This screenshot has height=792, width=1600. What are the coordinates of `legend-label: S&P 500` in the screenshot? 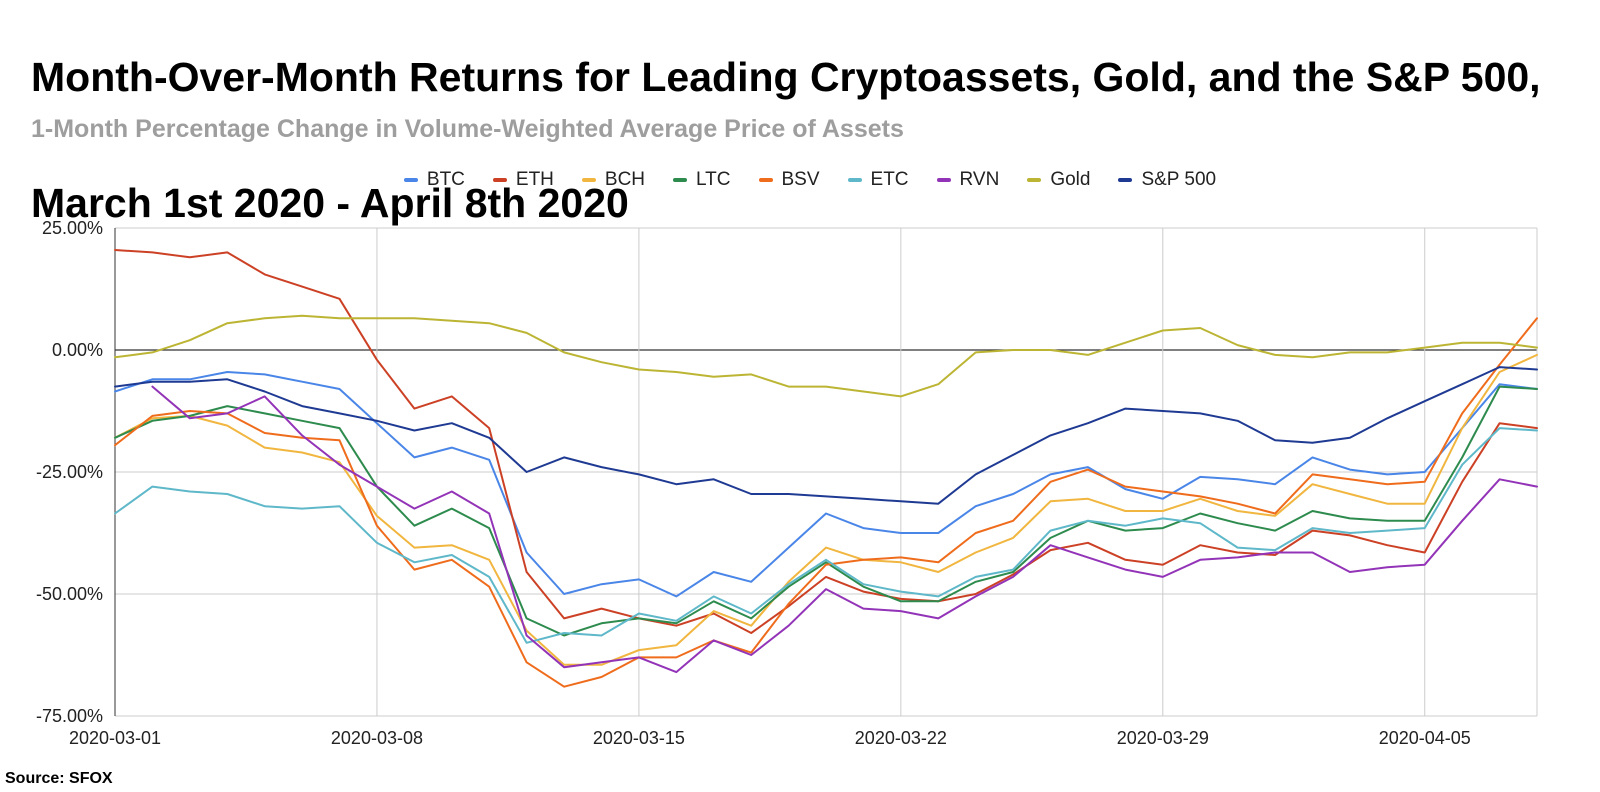 It's located at (1179, 179).